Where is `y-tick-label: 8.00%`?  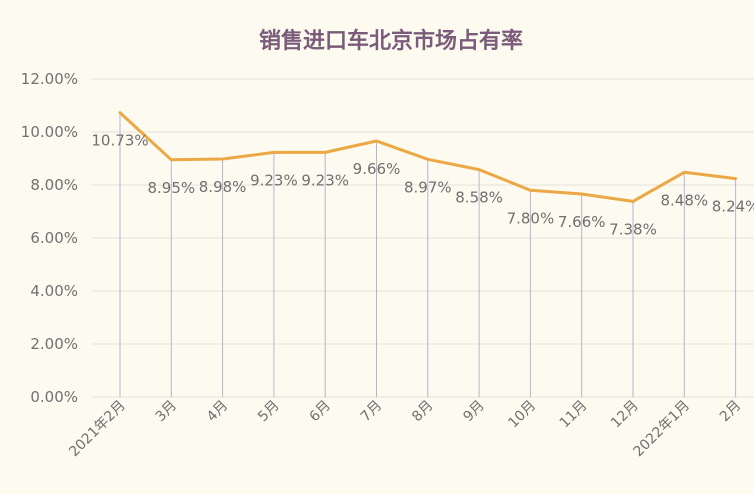 y-tick-label: 8.00% is located at coordinates (54, 185).